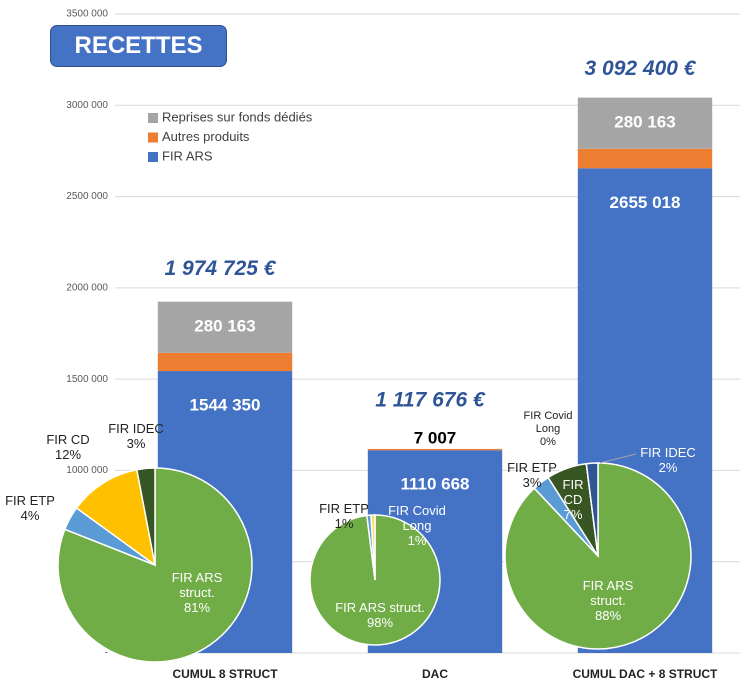 The height and width of the screenshot is (683, 752). Describe the element at coordinates (668, 467) in the screenshot. I see `pie-label-value: 2%` at that location.